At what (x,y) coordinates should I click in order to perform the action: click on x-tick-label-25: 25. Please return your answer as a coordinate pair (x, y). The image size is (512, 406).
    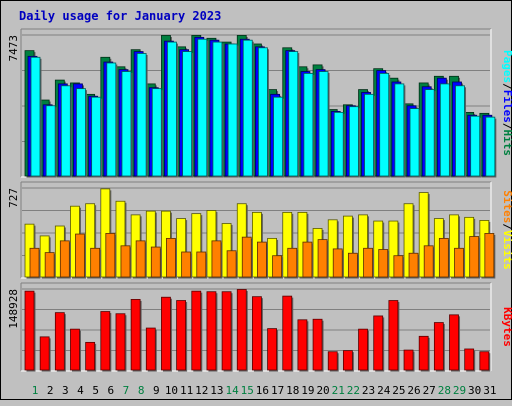
    Looking at the image, I should click on (398, 390).